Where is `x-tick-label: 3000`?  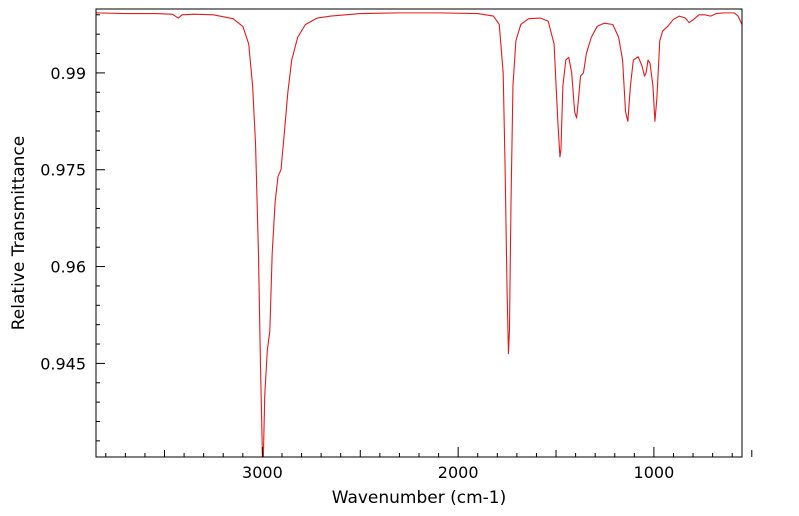
x-tick-label: 3000 is located at coordinates (262, 472).